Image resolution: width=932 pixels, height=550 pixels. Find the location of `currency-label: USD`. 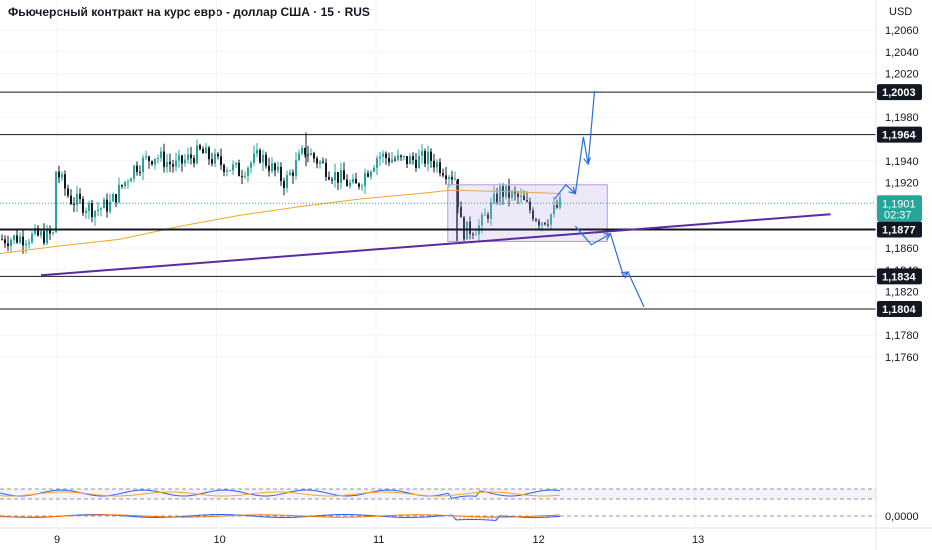

currency-label: USD is located at coordinates (901, 12).